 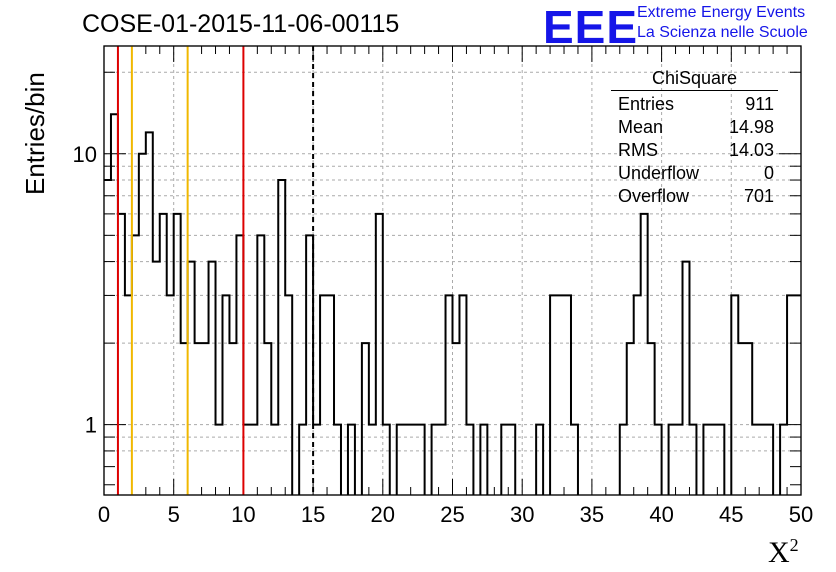 I want to click on x-tick-label: 20, so click(x=383, y=514).